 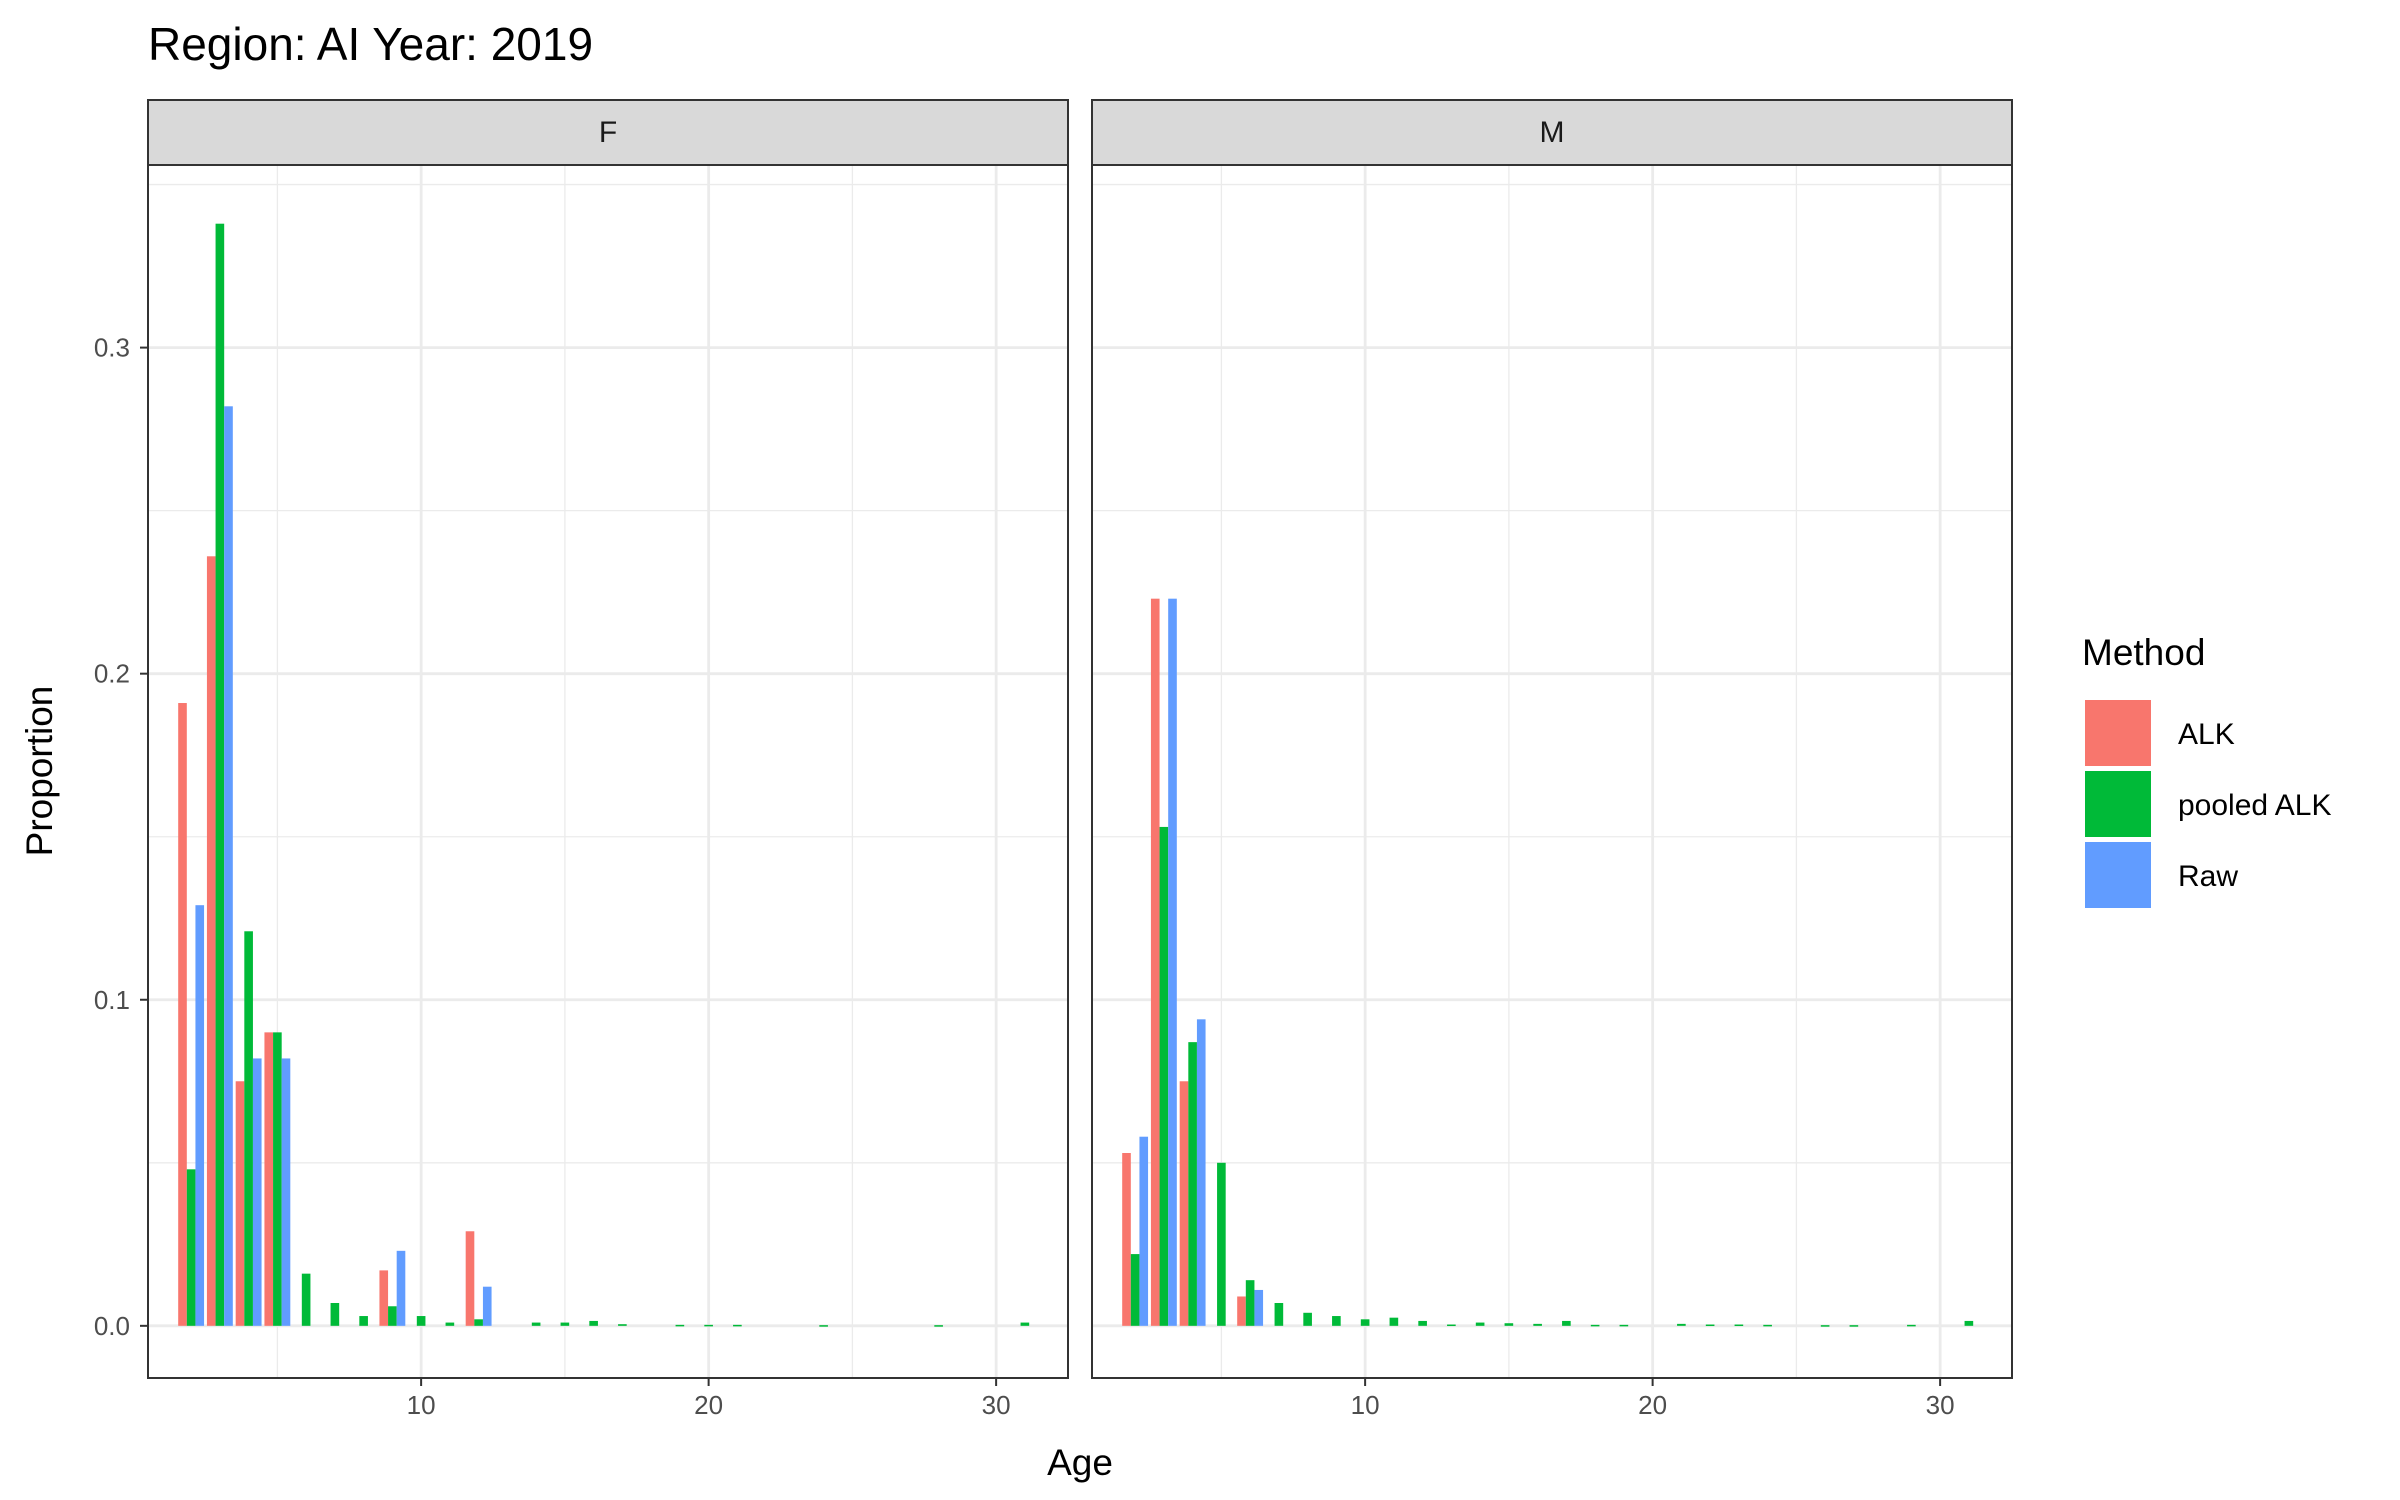 I want to click on legend-key-pooled-alk, so click(x=2118, y=804).